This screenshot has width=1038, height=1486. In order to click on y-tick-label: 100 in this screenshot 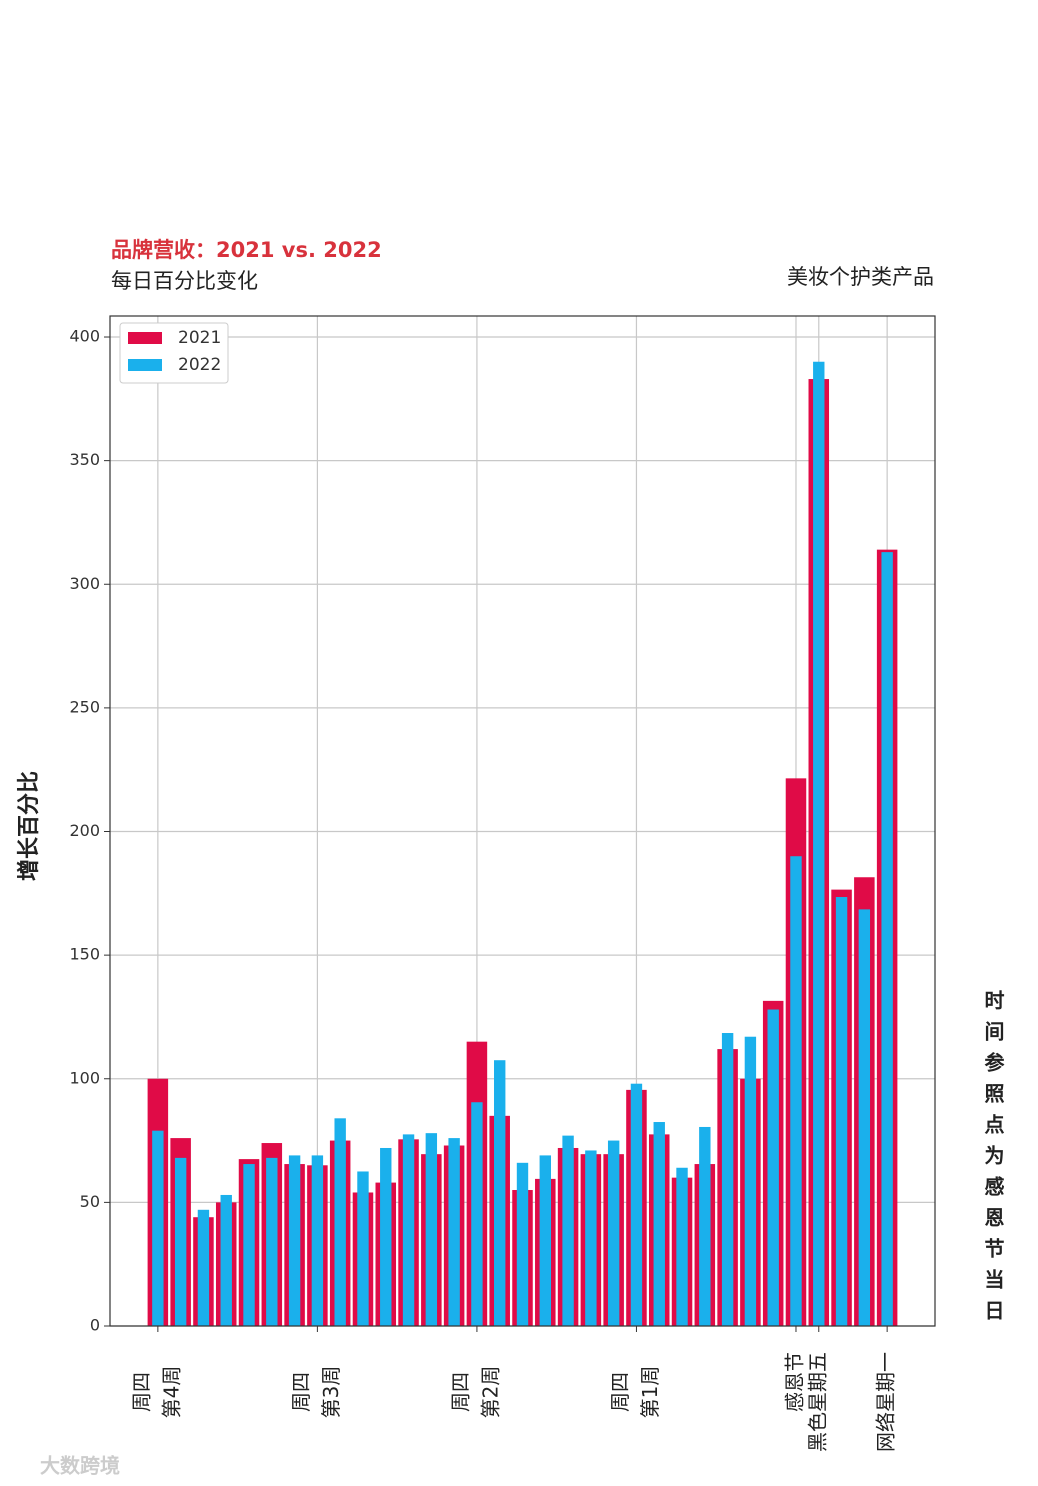, I will do `click(84, 1077)`.